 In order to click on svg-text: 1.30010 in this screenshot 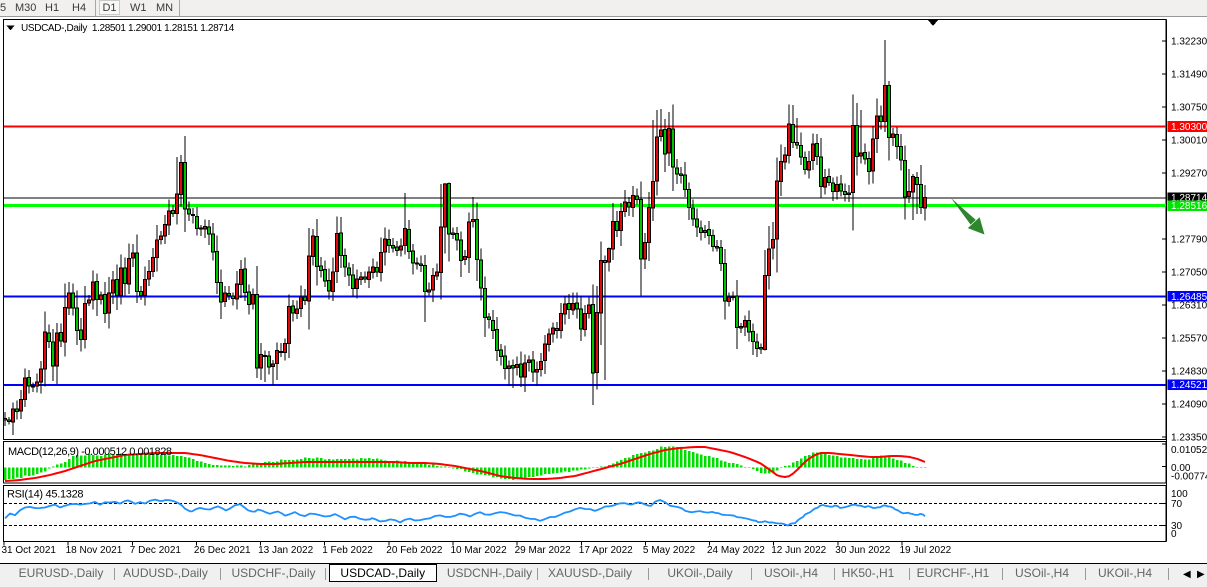, I will do `click(1189, 141)`.